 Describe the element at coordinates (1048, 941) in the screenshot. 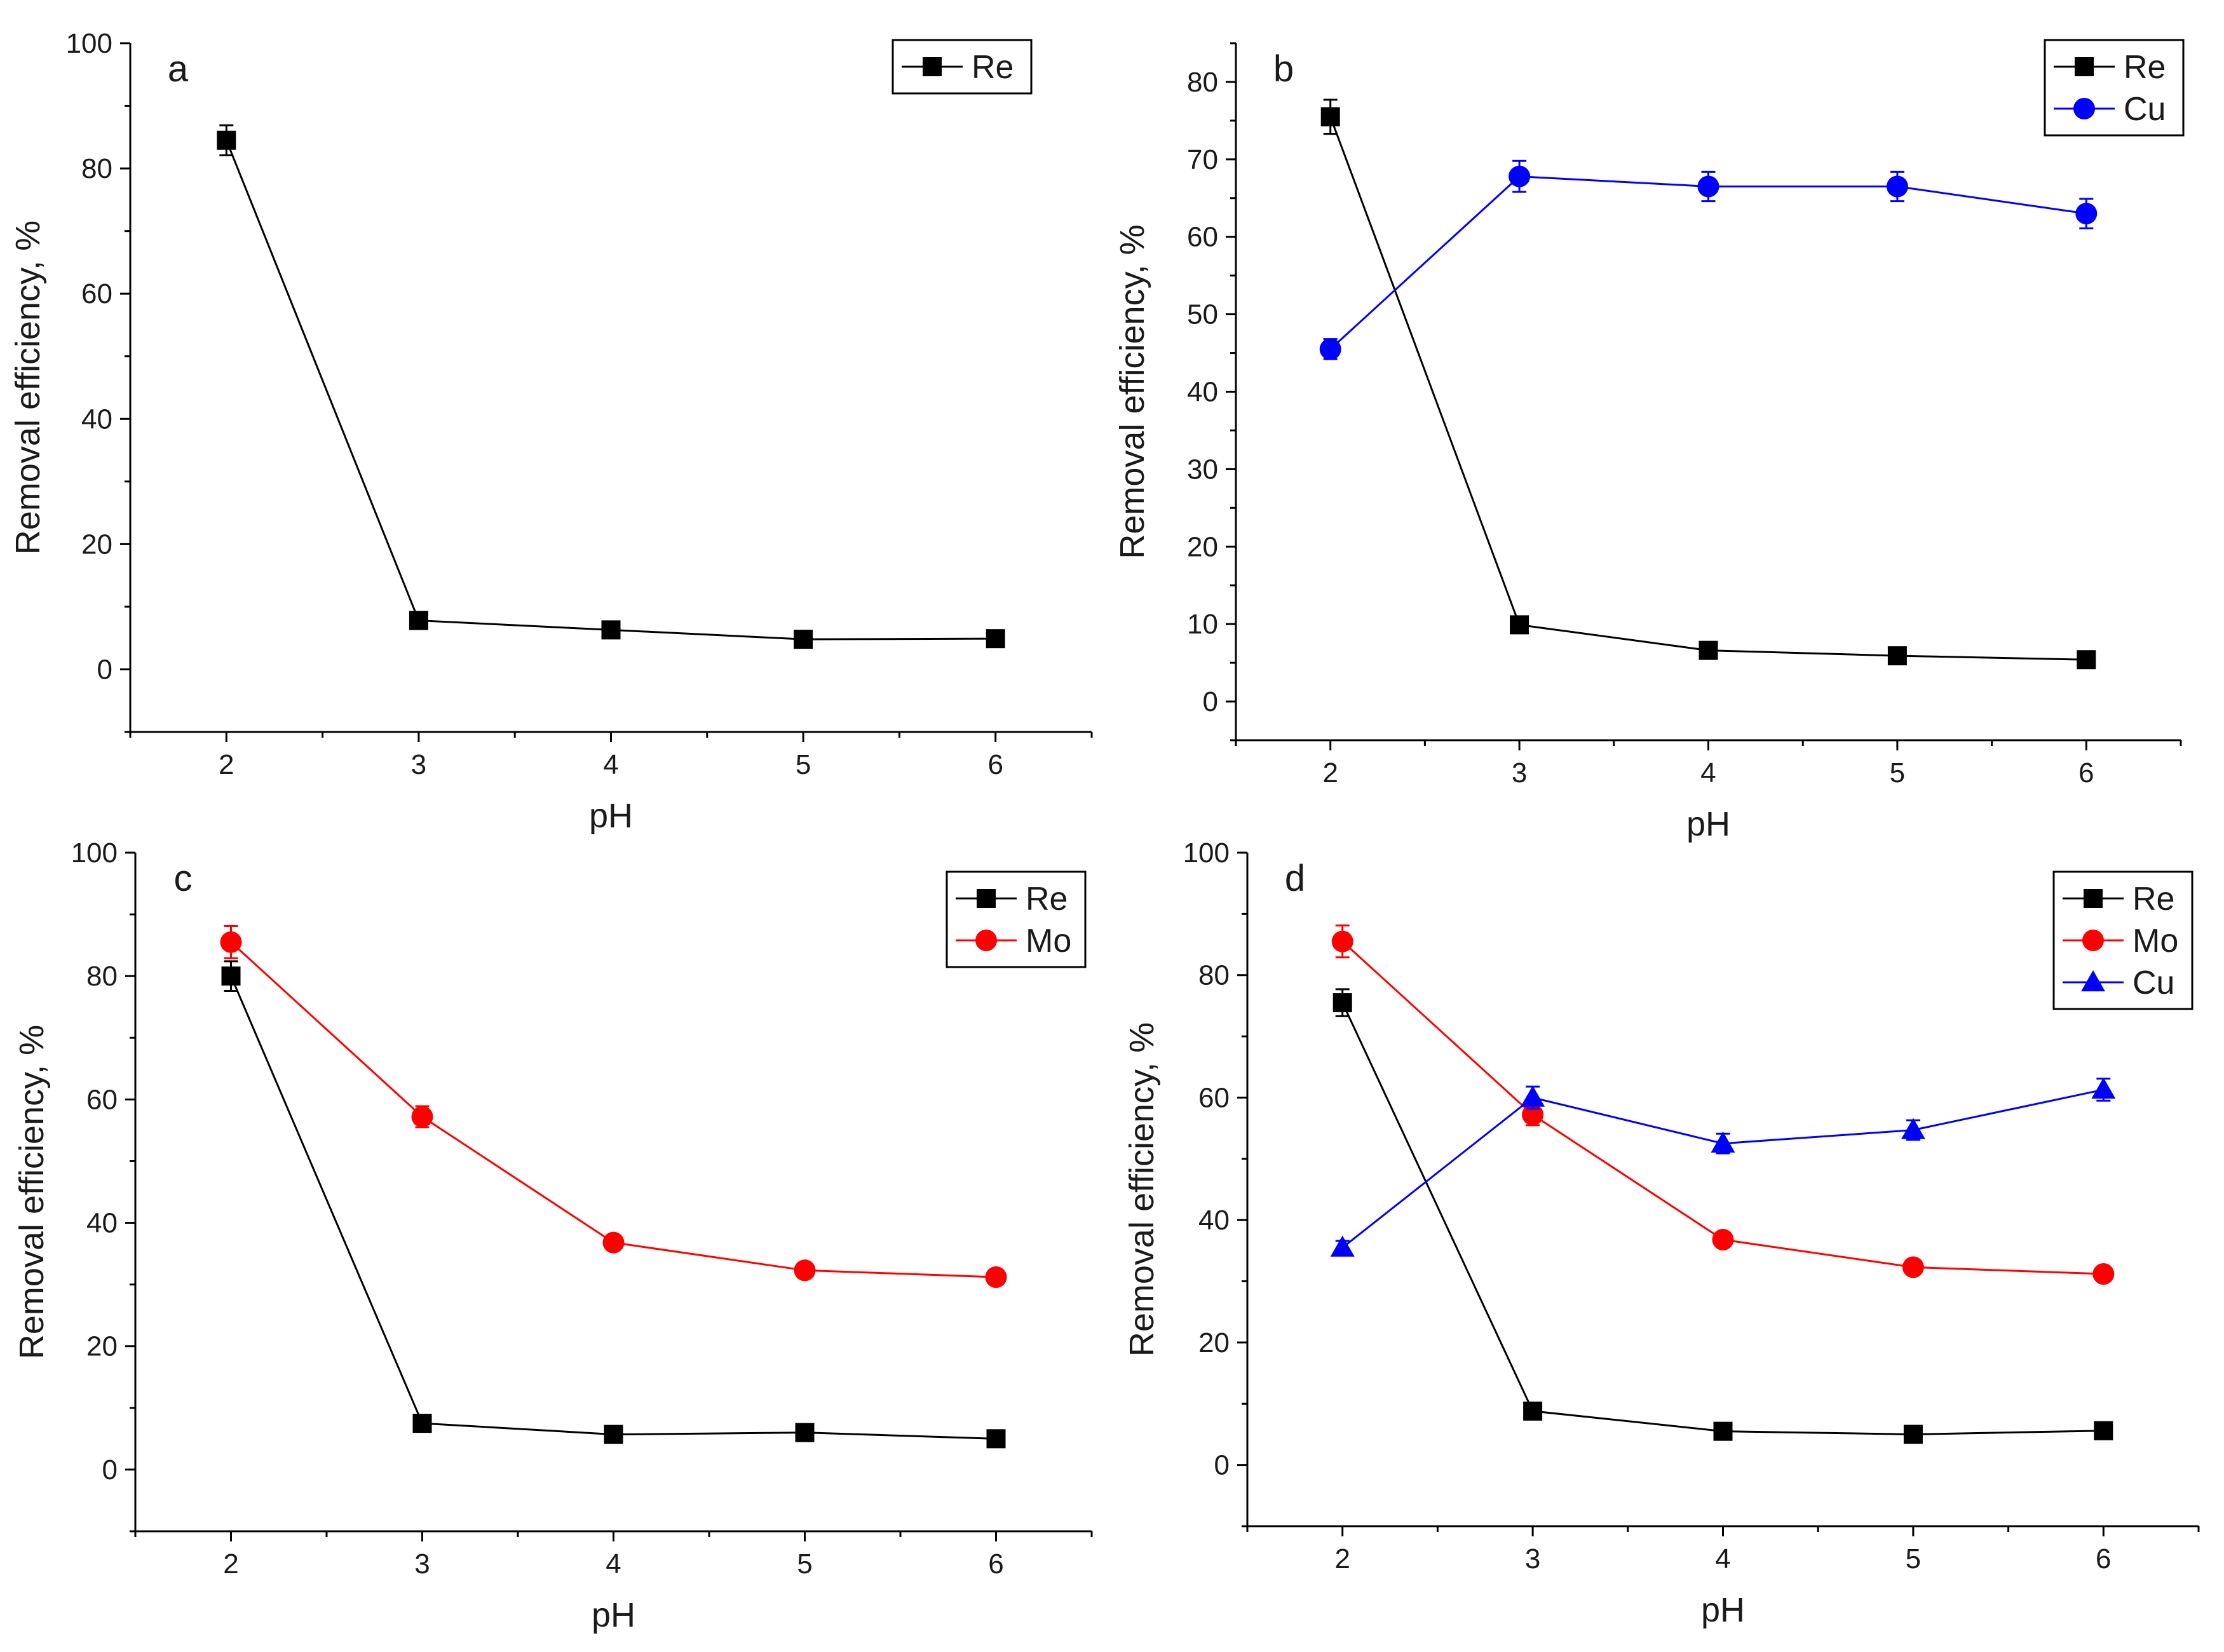

I see `legend-label: Mo` at that location.